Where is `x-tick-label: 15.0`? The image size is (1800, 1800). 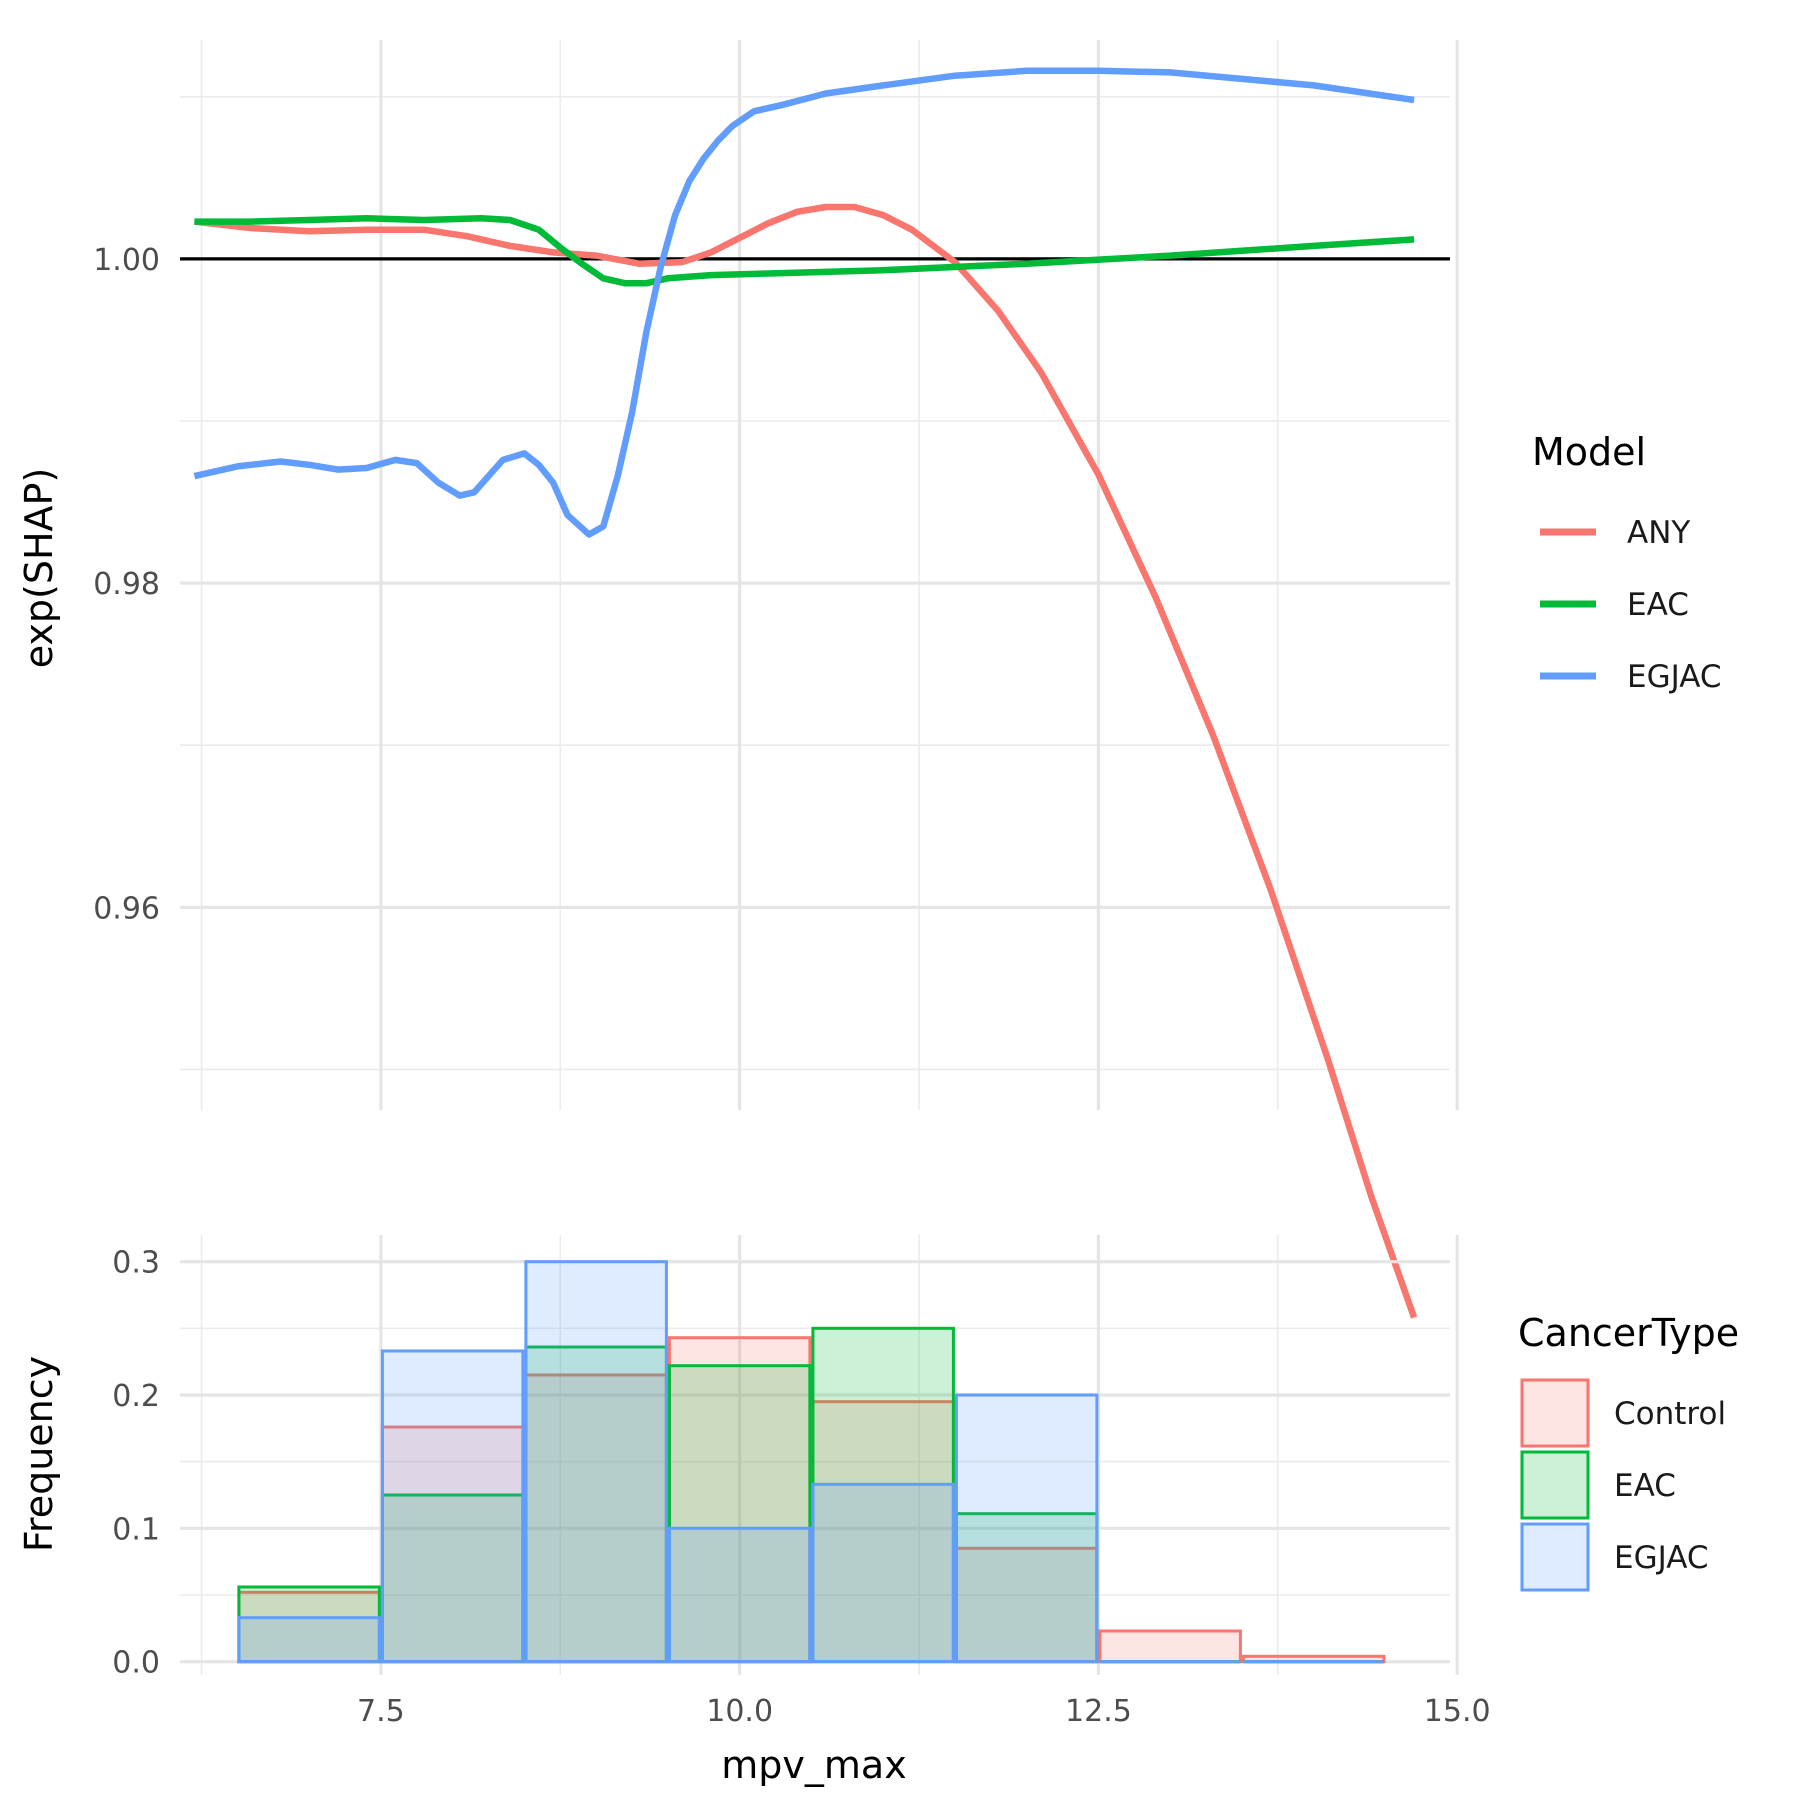 x-tick-label: 15.0 is located at coordinates (1457, 1711).